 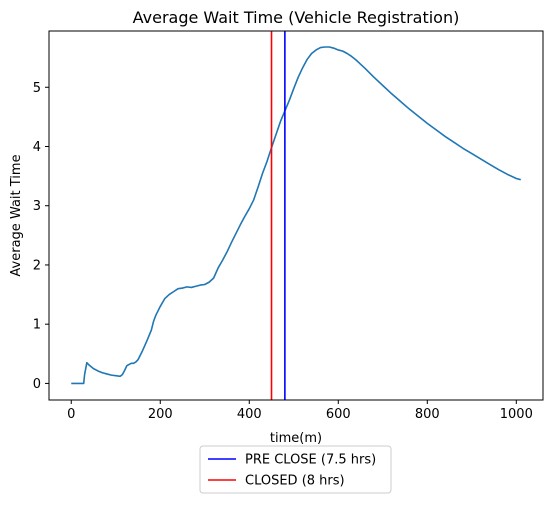 I want to click on x-tick-label: 200, so click(x=160, y=414).